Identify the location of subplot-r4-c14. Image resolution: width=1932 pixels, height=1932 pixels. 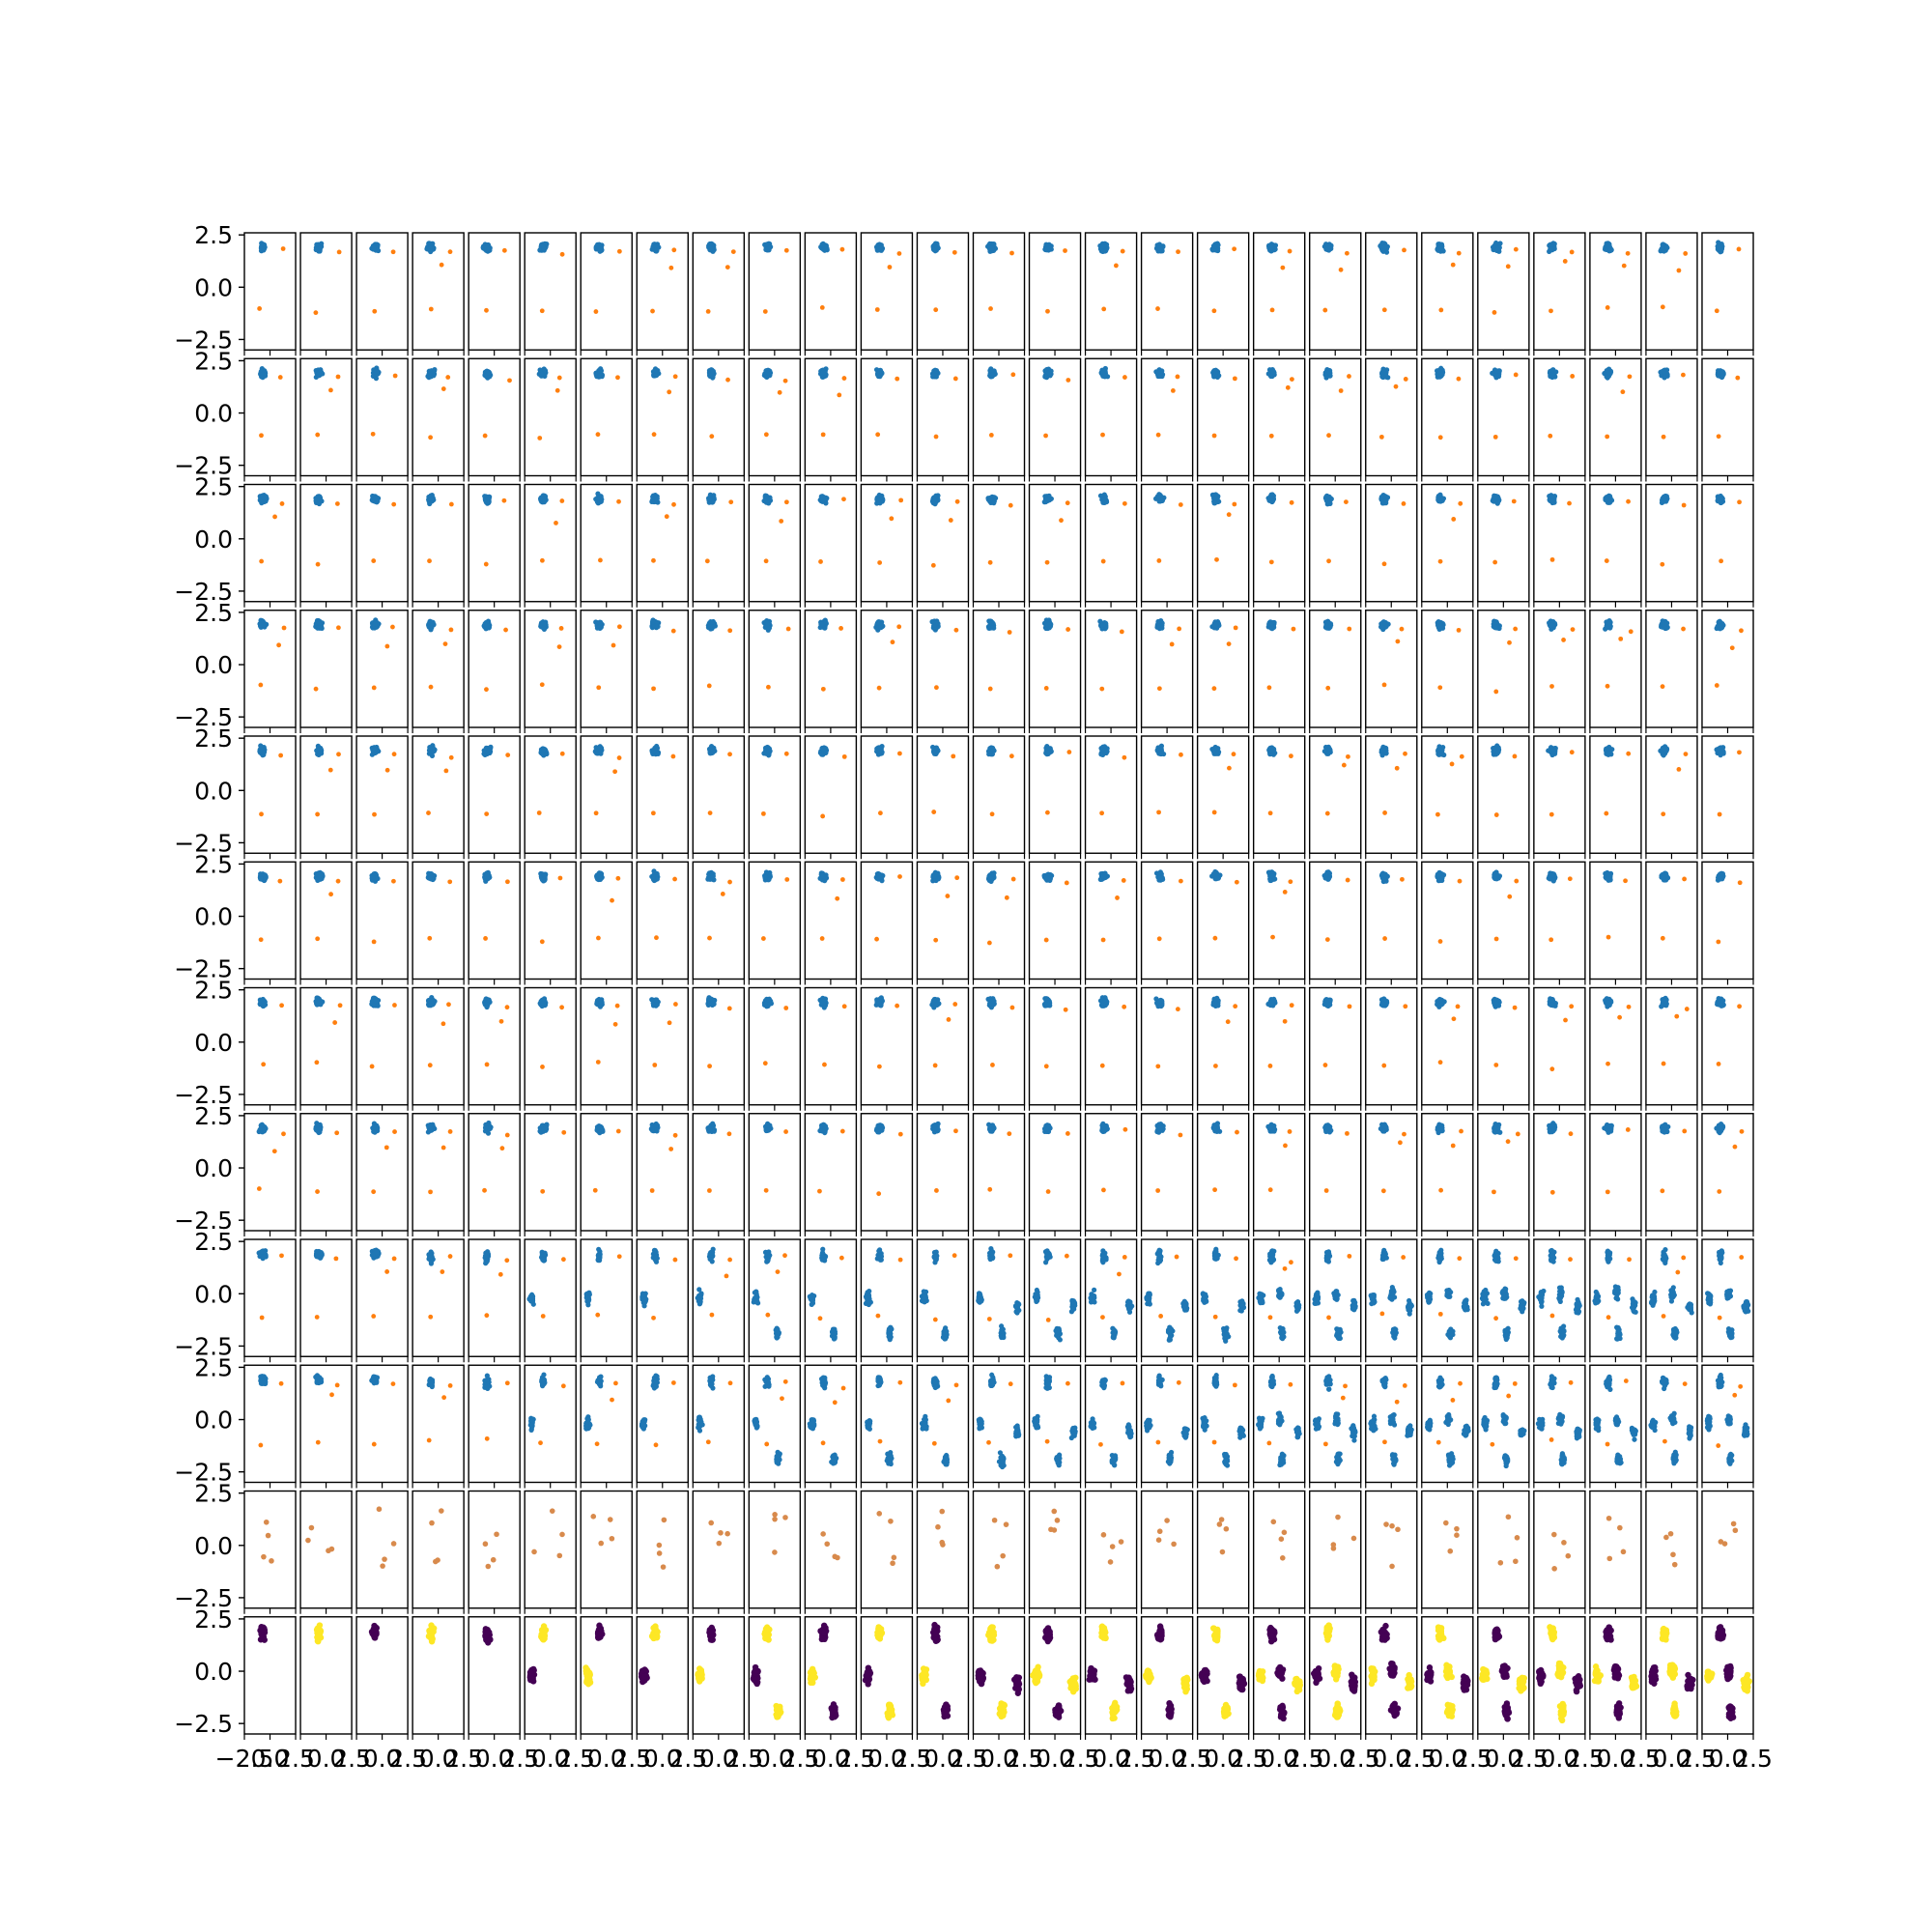
(999, 671).